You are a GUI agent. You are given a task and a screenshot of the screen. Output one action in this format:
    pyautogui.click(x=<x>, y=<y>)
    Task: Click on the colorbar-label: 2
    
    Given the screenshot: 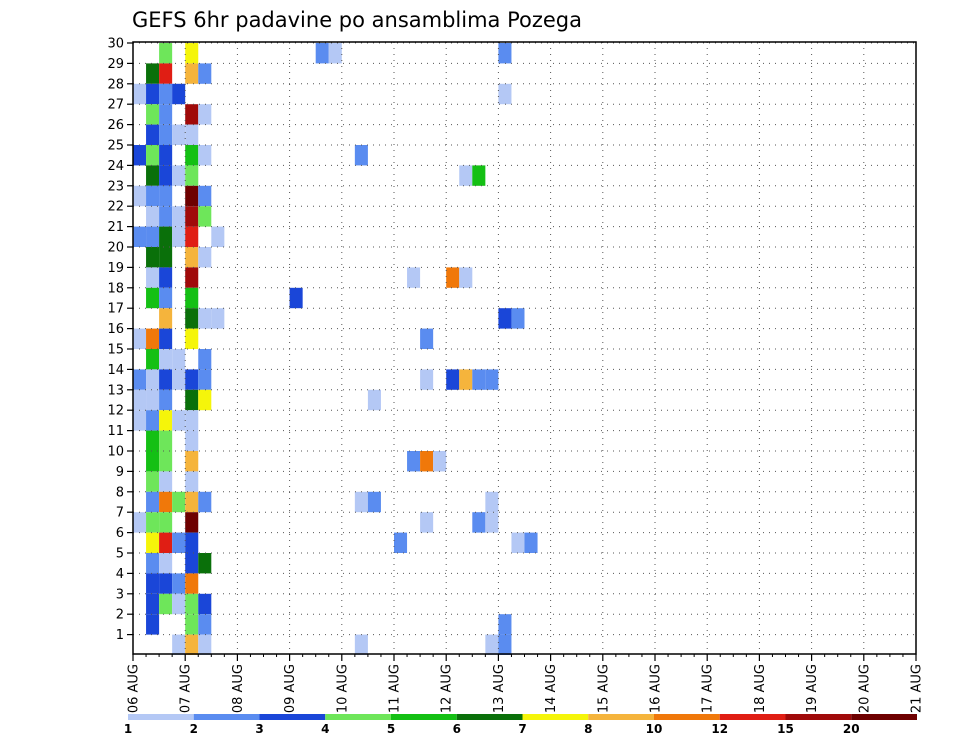 What is the action you would take?
    pyautogui.click(x=194, y=729)
    